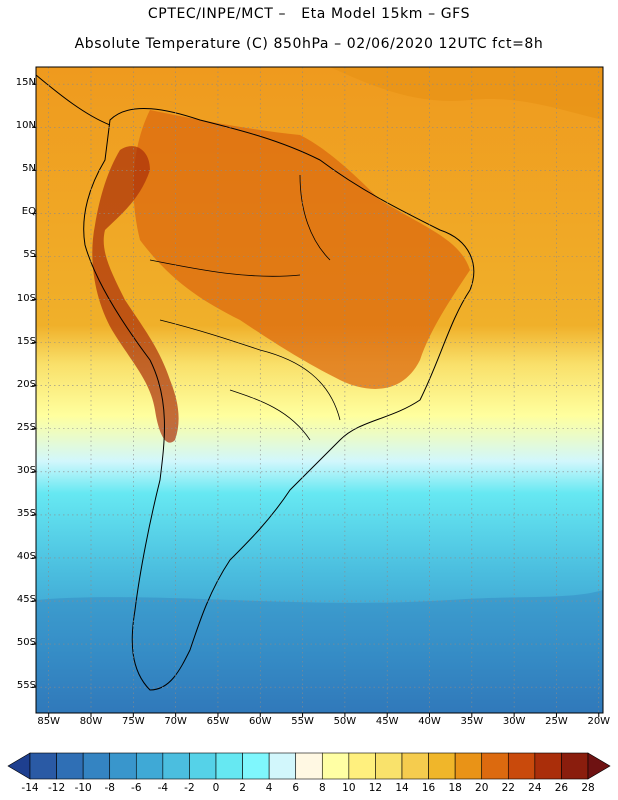  I want to click on lon-label: 35W, so click(472, 721).